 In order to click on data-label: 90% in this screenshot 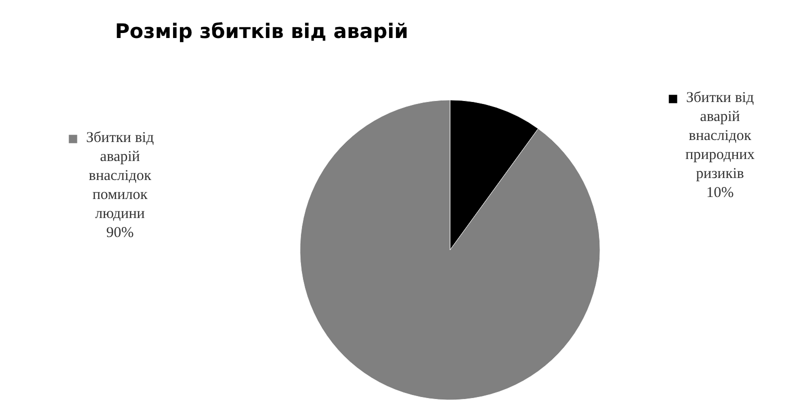, I will do `click(120, 233)`.